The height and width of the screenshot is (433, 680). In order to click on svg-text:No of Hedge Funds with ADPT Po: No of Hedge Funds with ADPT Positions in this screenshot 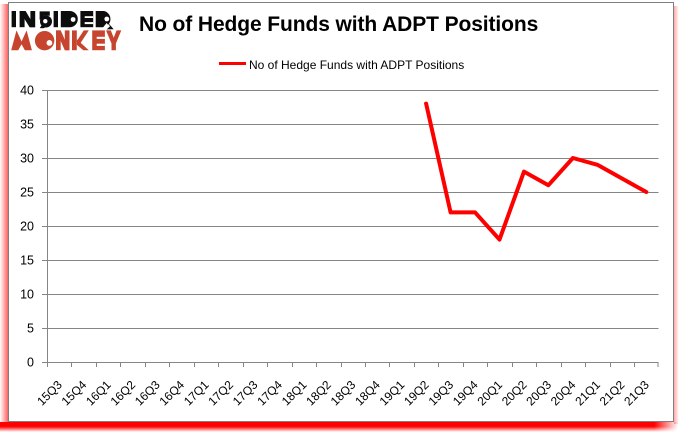, I will do `click(356, 65)`.